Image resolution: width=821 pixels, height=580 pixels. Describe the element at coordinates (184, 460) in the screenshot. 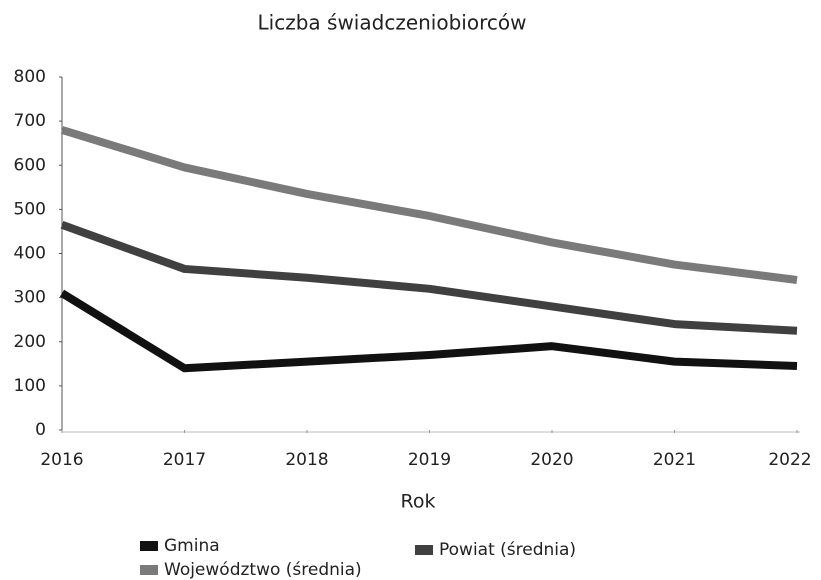

I see `x-tick-label: 2017` at that location.